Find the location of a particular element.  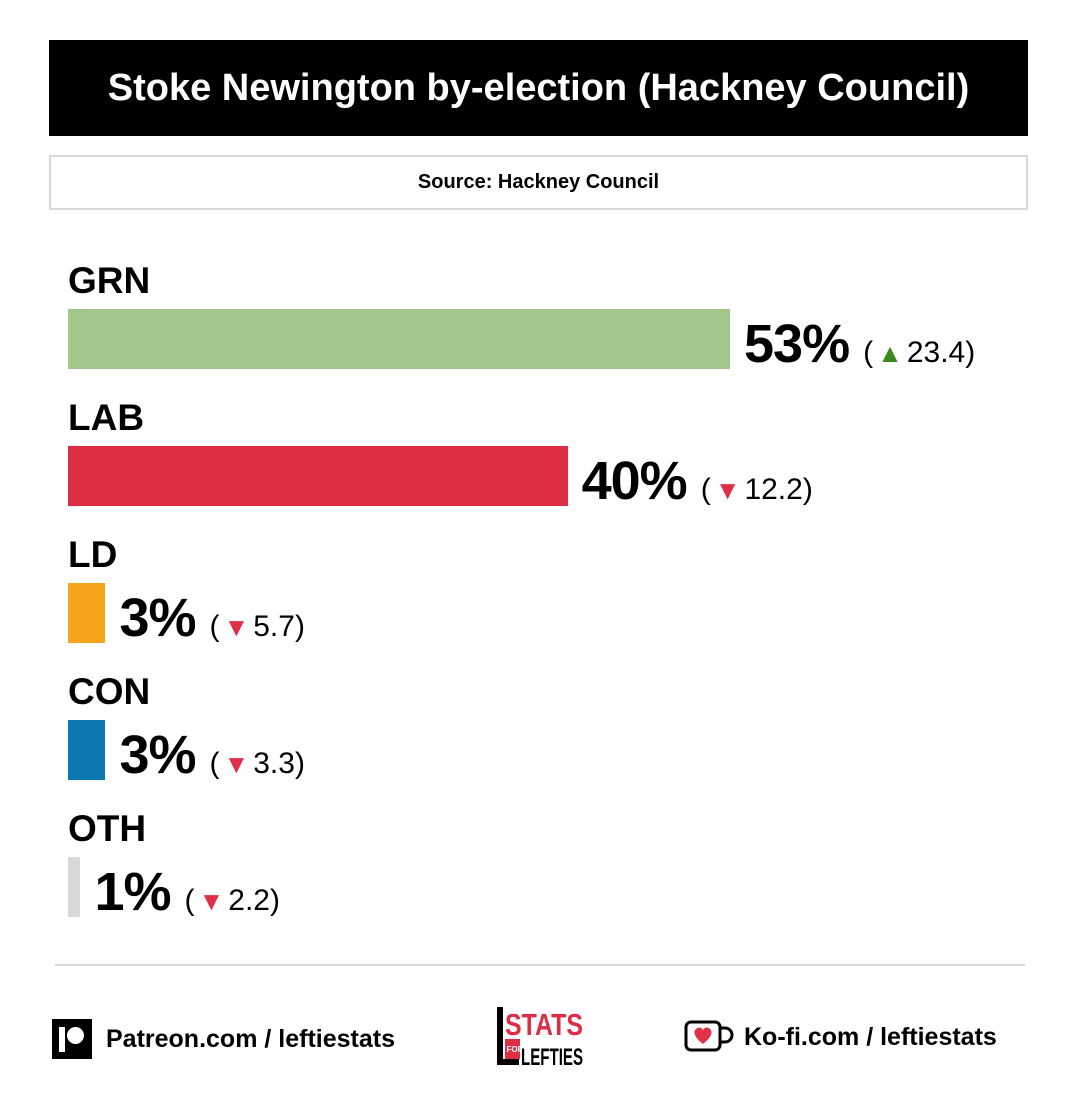

kofi-text: Ko-fi.com / leftiestats is located at coordinates (870, 1036).